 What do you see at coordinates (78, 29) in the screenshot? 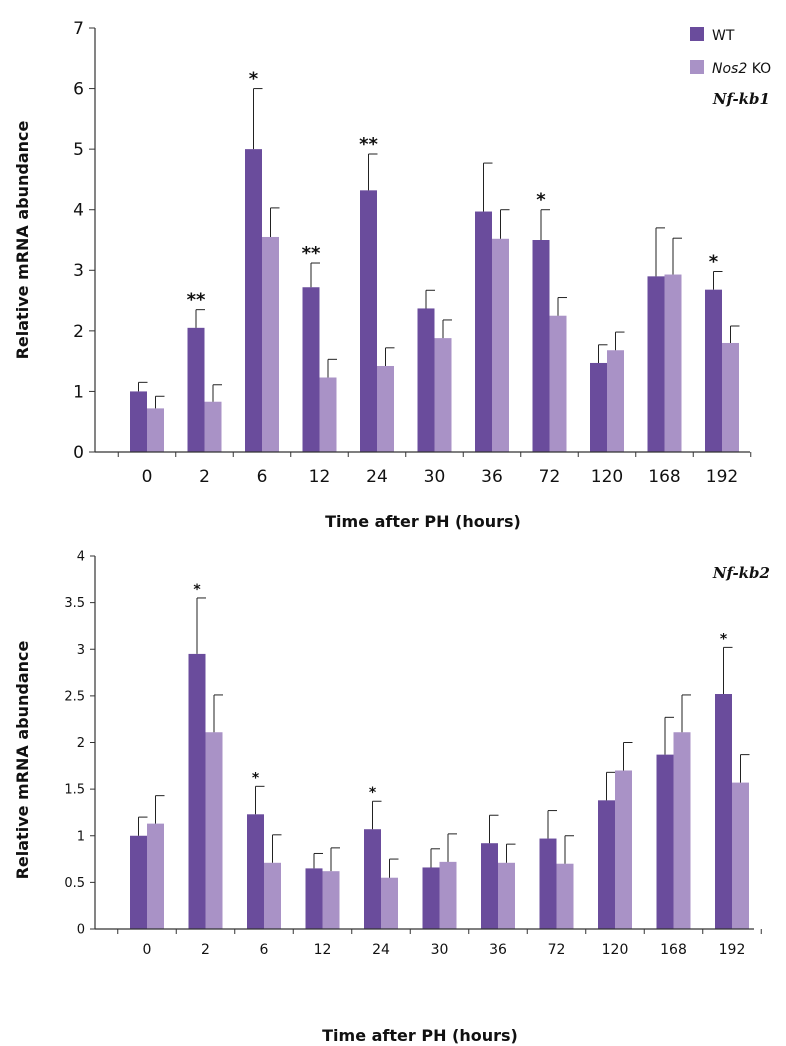
I see `y-tick-label: 7` at bounding box center [78, 29].